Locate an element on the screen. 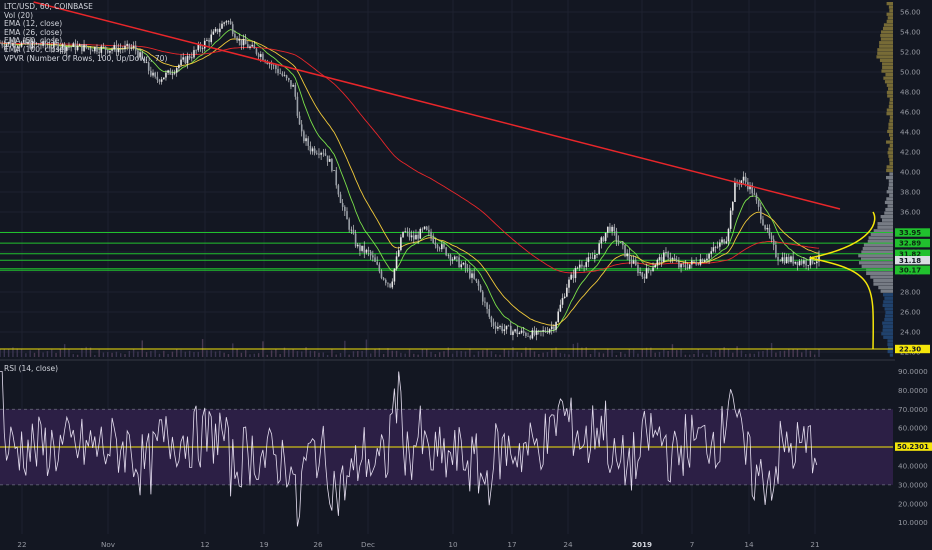 This screenshot has height=550, width=932. legend-ema12: EMA (12, close) is located at coordinates (33, 24).